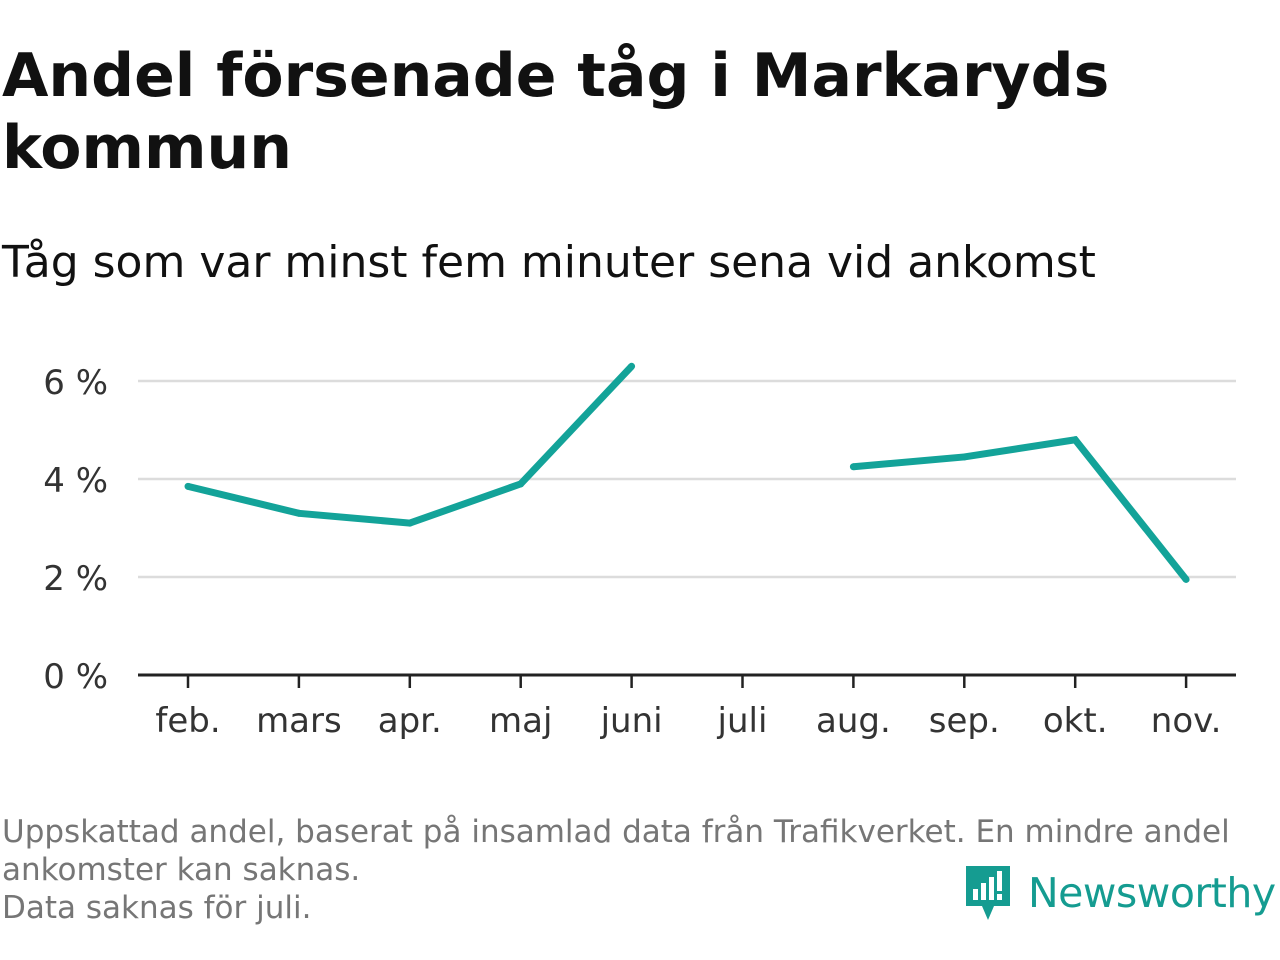 This screenshot has width=1280, height=960. What do you see at coordinates (410, 721) in the screenshot?
I see `x-tick-label-2: apr.` at bounding box center [410, 721].